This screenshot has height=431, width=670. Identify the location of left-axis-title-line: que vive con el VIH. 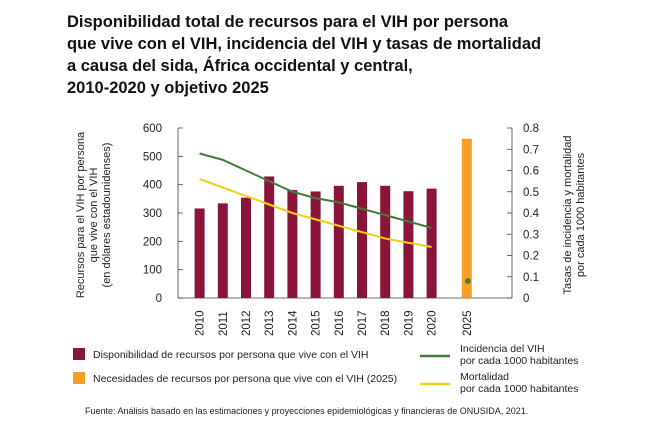
(94, 215).